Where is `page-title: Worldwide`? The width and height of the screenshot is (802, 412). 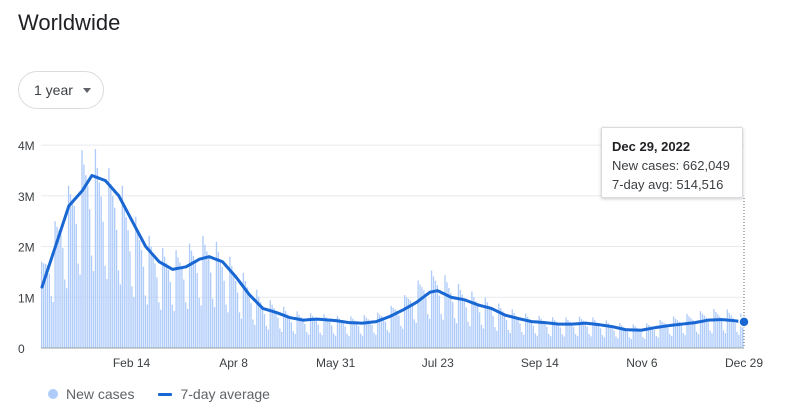
page-title: Worldwide is located at coordinates (69, 22).